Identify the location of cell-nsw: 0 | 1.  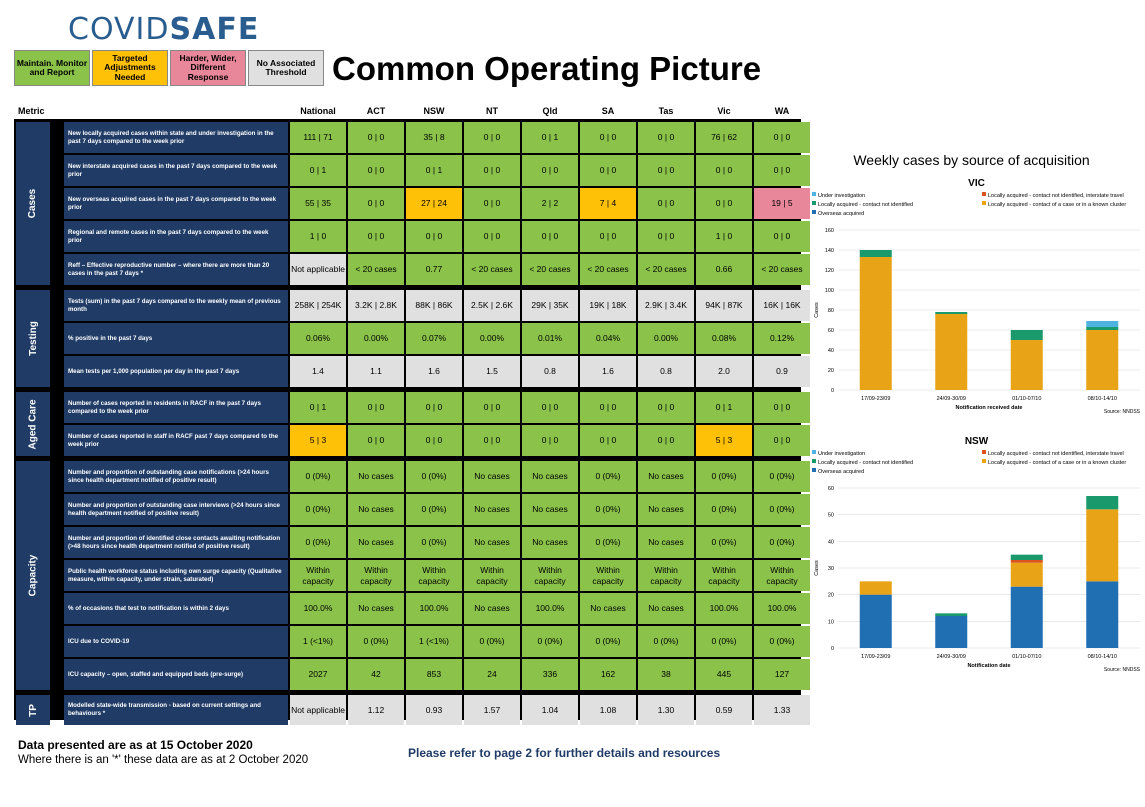
(434, 170).